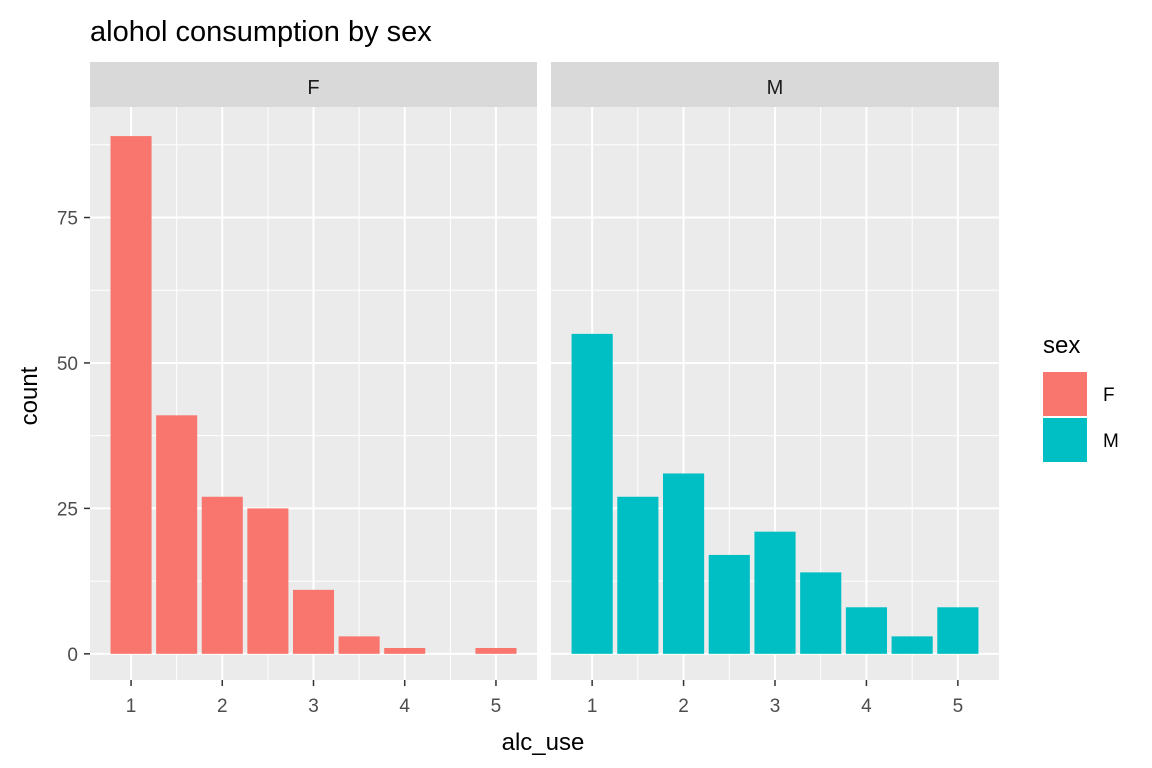 The width and height of the screenshot is (1152, 768). I want to click on x-axis-title: alc_use, so click(543, 742).